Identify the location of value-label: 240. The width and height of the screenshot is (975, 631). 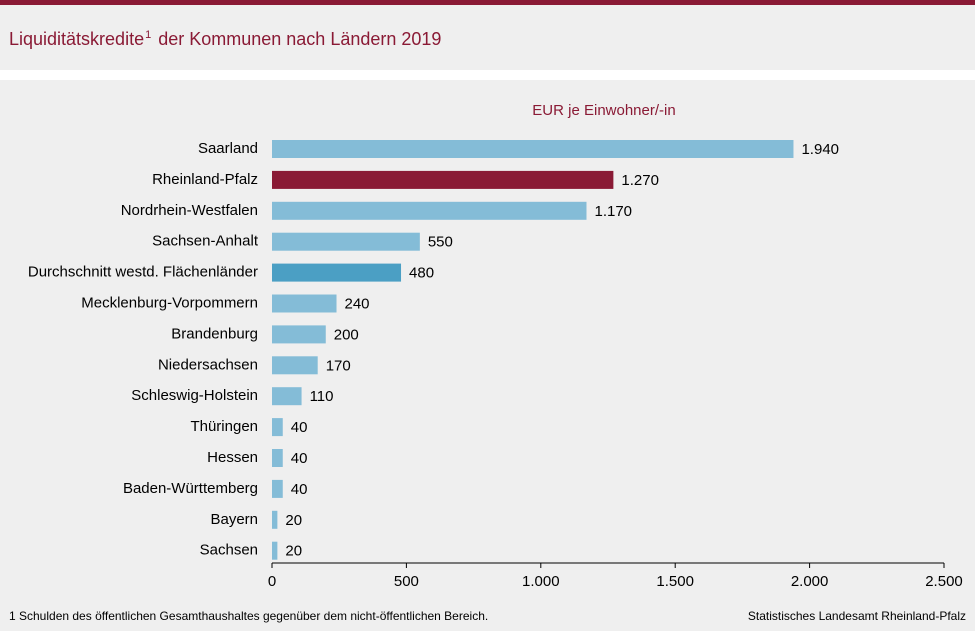
(357, 304).